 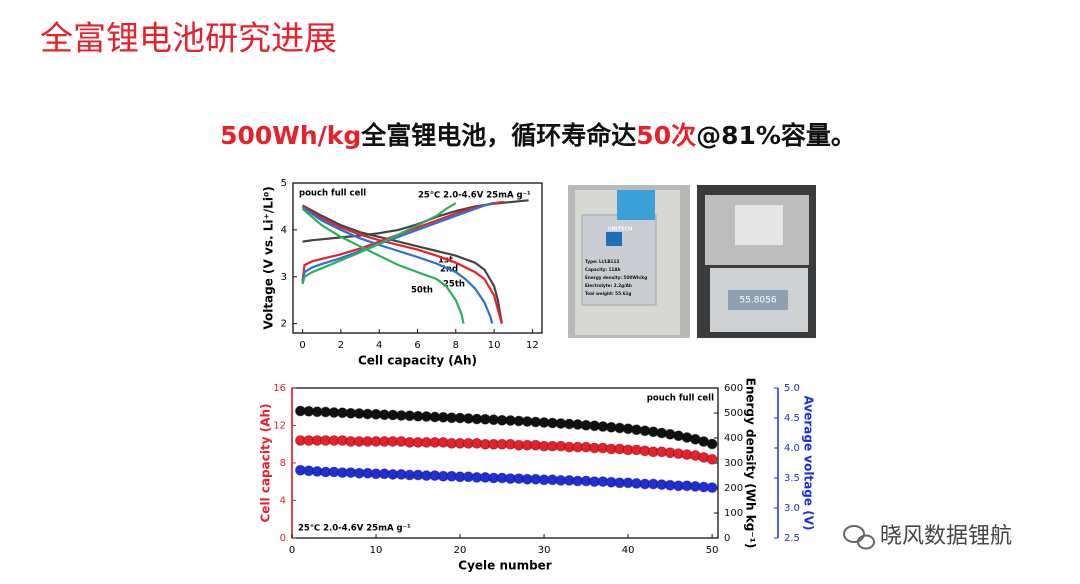 I want to click on y-tick-label: 5, so click(x=284, y=183).